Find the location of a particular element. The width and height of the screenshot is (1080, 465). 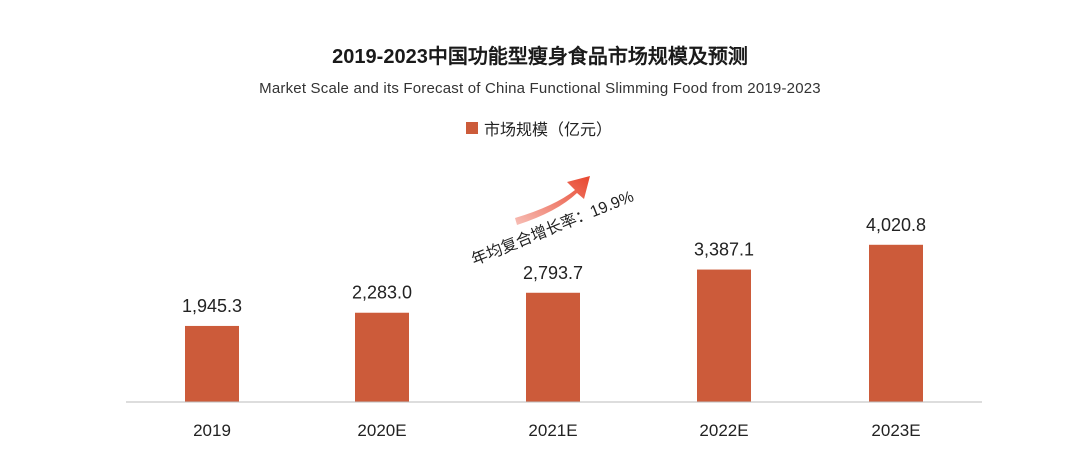

value-label-2019: 1,945.3 is located at coordinates (212, 306).